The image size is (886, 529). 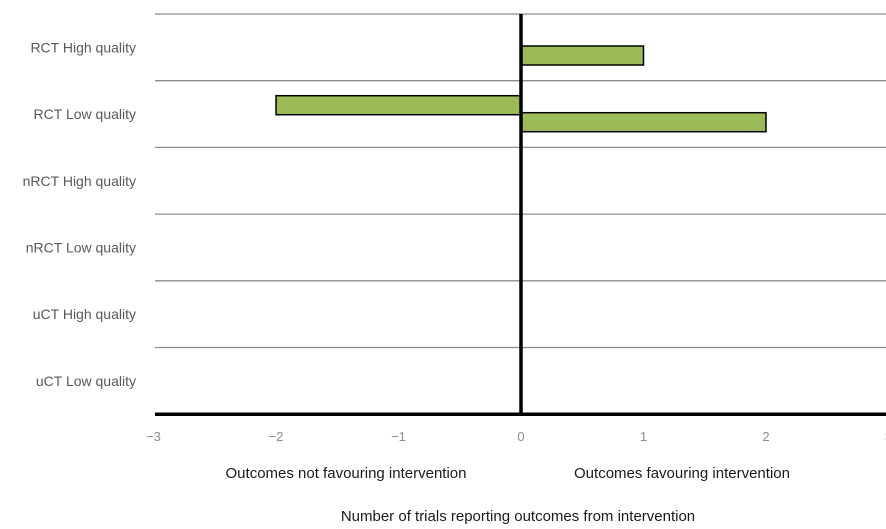 I want to click on category-label: nRCT Low quality, so click(x=81, y=247).